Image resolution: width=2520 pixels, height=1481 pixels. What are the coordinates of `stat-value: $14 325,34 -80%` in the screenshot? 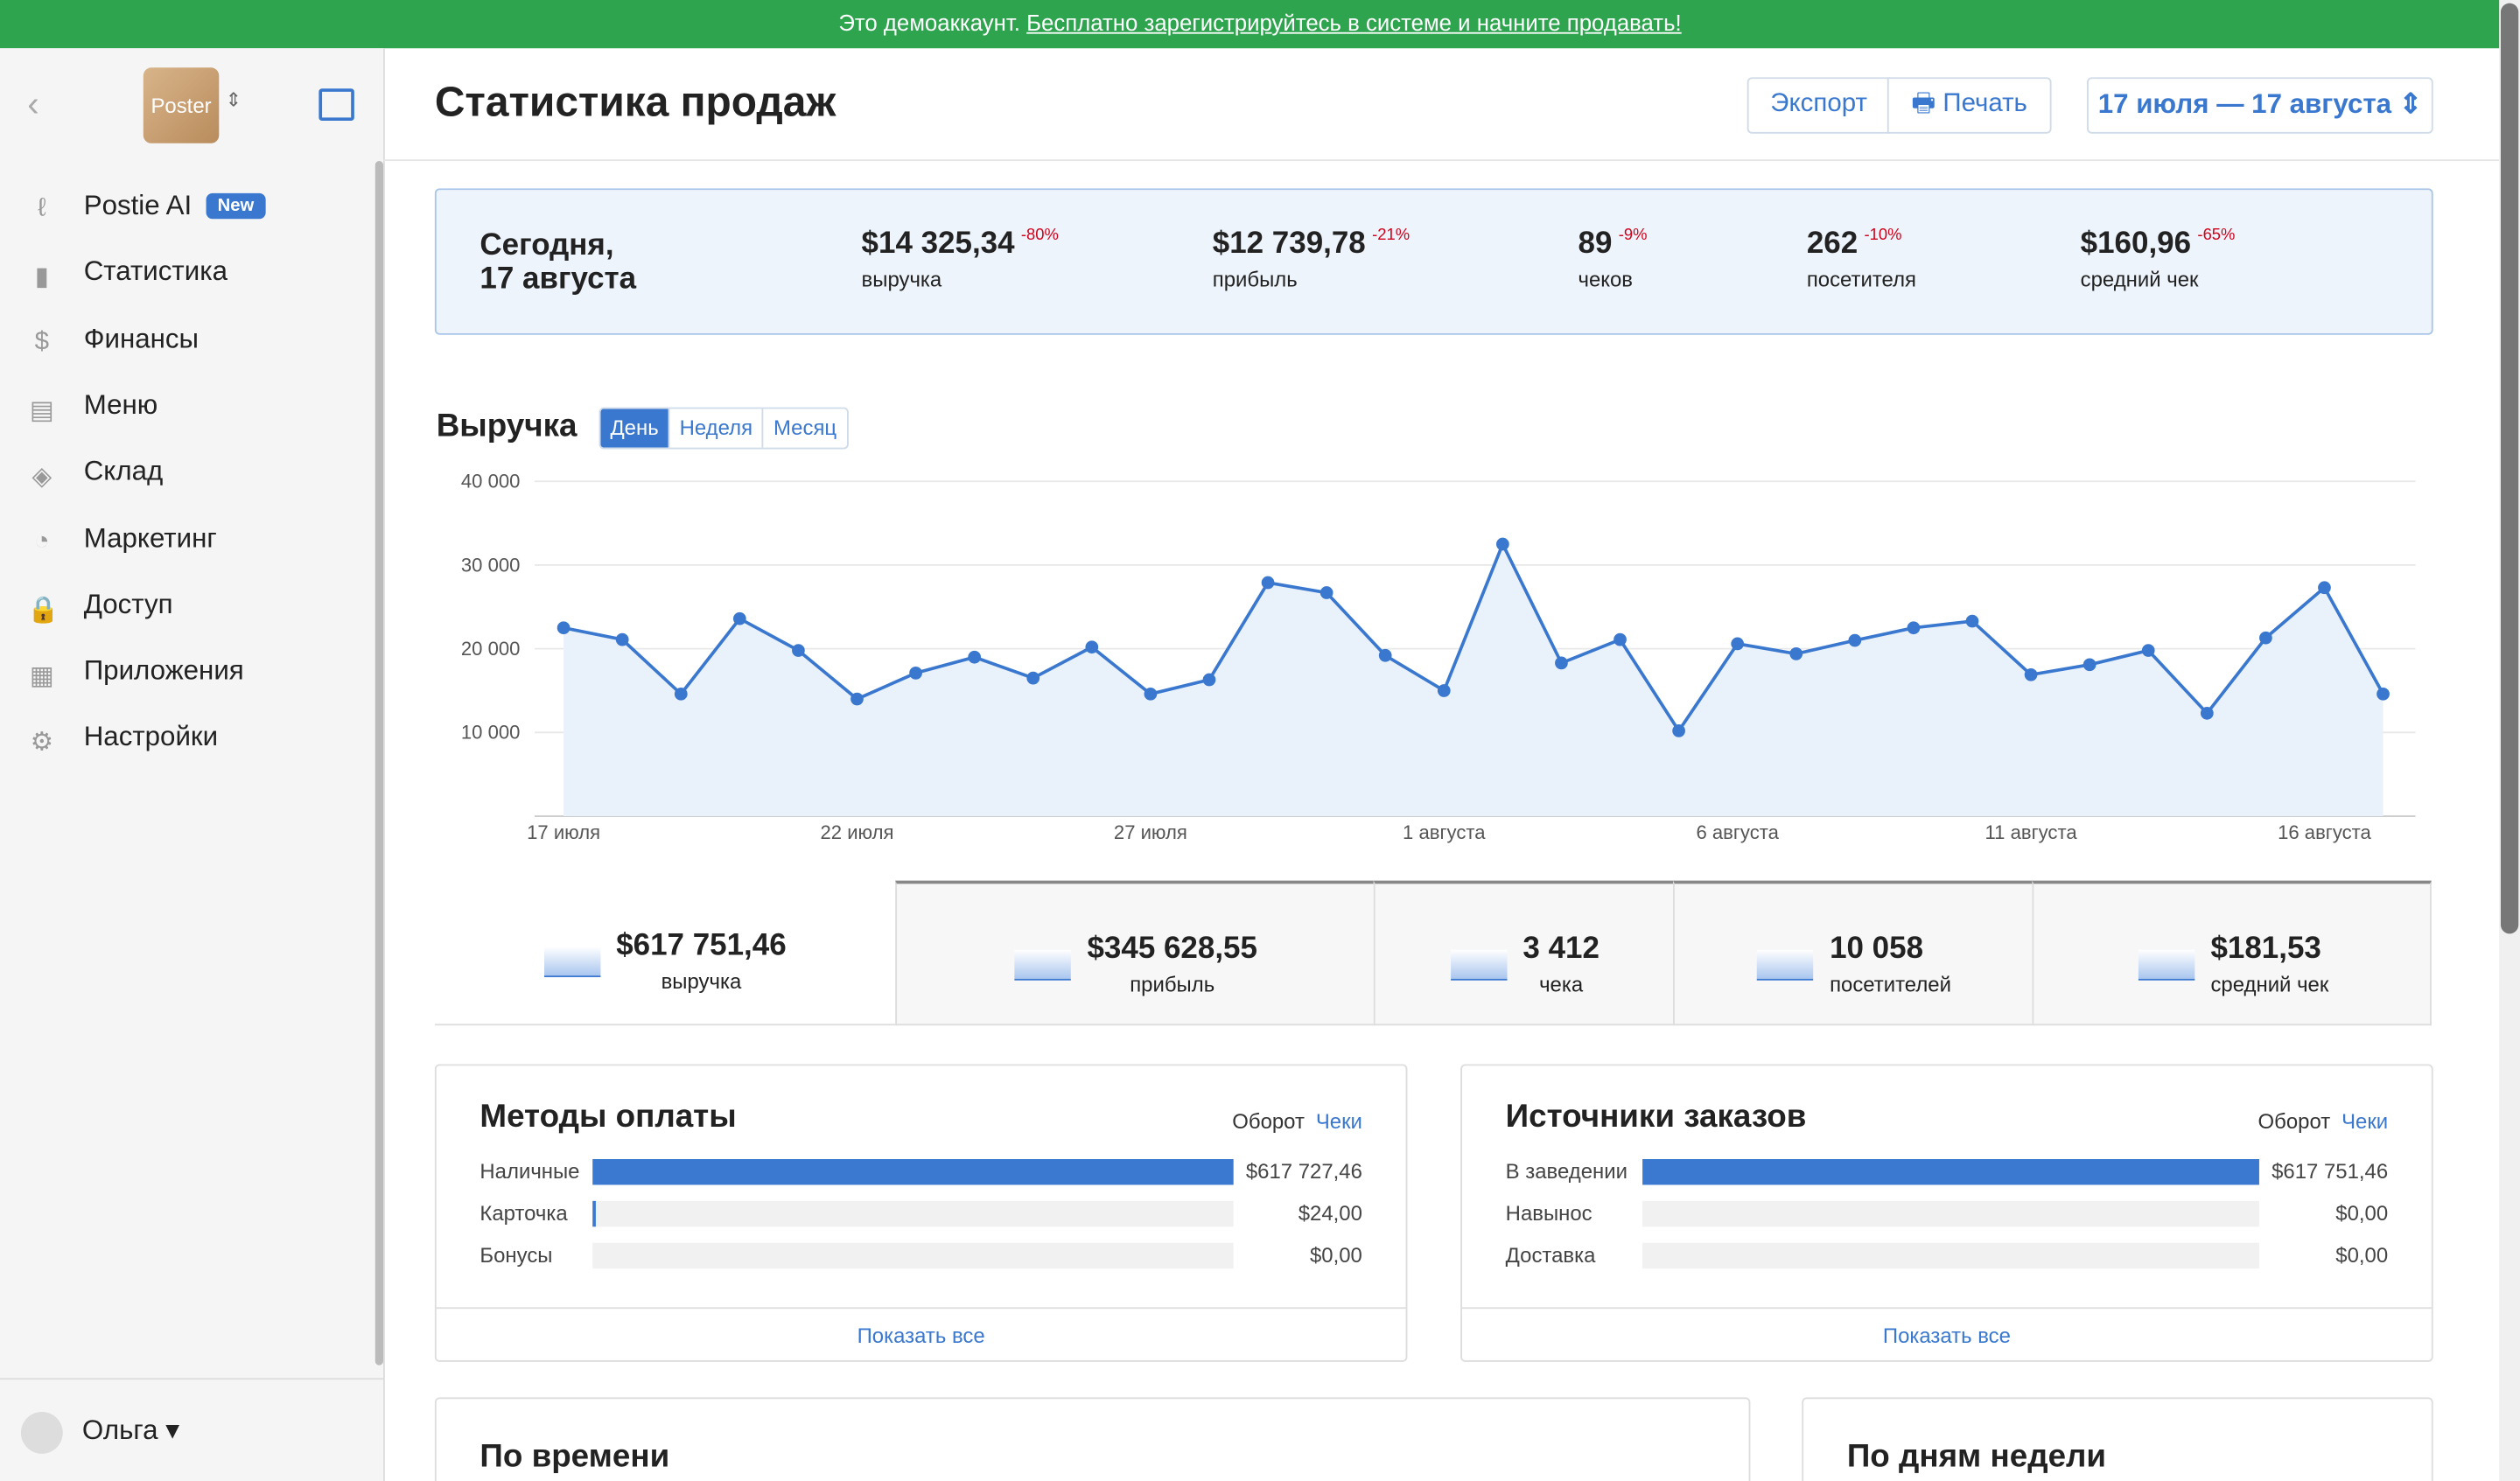 It's located at (960, 244).